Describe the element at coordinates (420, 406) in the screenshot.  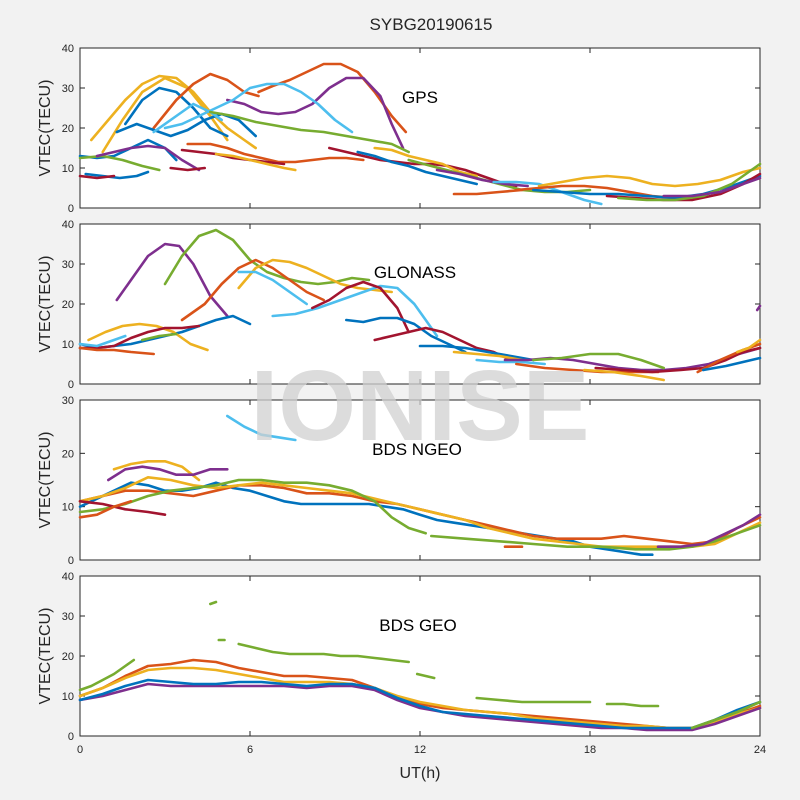
I see `watermark-text: IONISE` at that location.